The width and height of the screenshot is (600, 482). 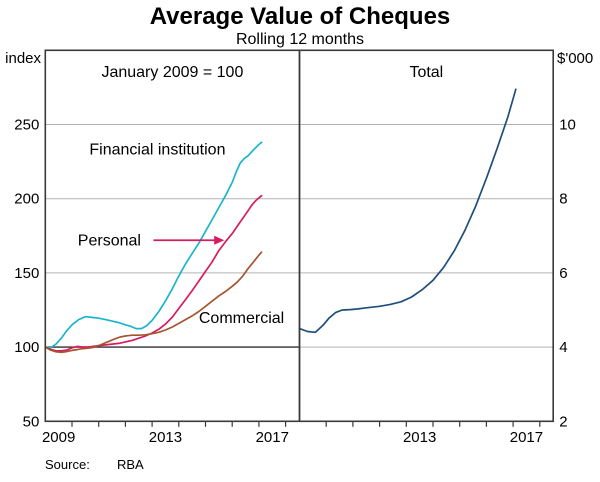 I want to click on source-note: Source: RBA, so click(x=94, y=464).